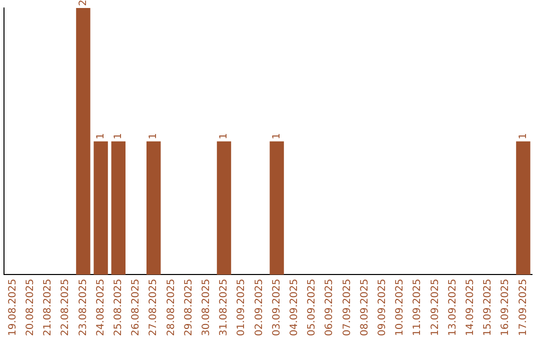 The width and height of the screenshot is (540, 340). Describe the element at coordinates (48, 307) in the screenshot. I see `x-tick-label: 21.08.2025` at that location.